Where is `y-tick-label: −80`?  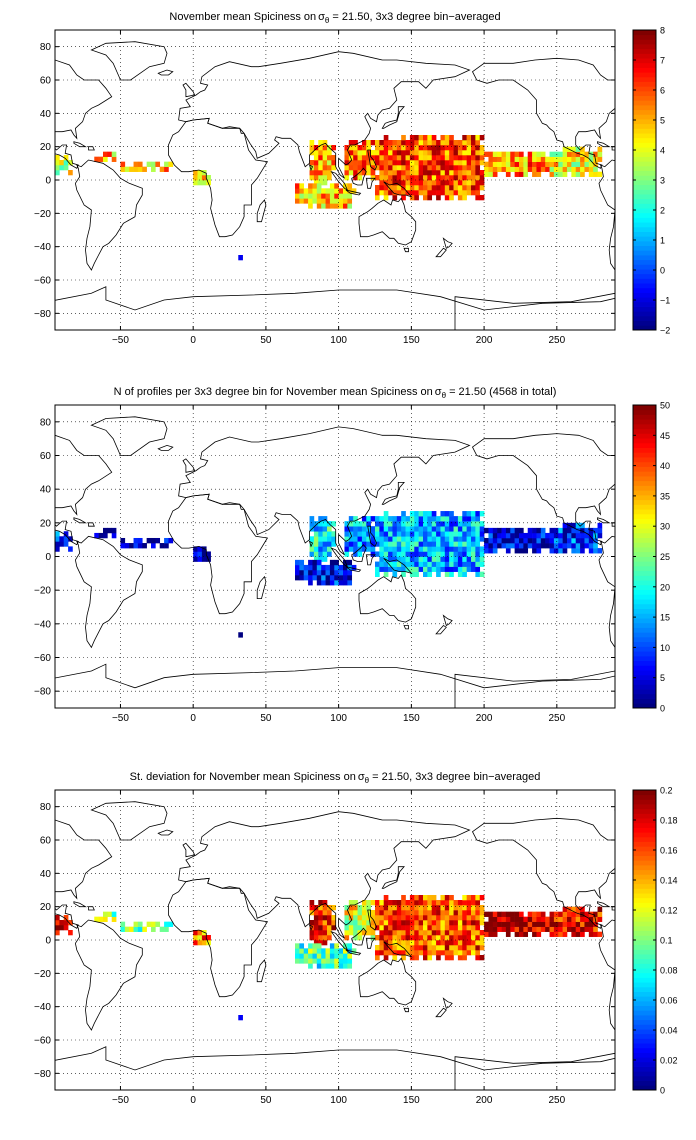 y-tick-label: −80 is located at coordinates (42, 692).